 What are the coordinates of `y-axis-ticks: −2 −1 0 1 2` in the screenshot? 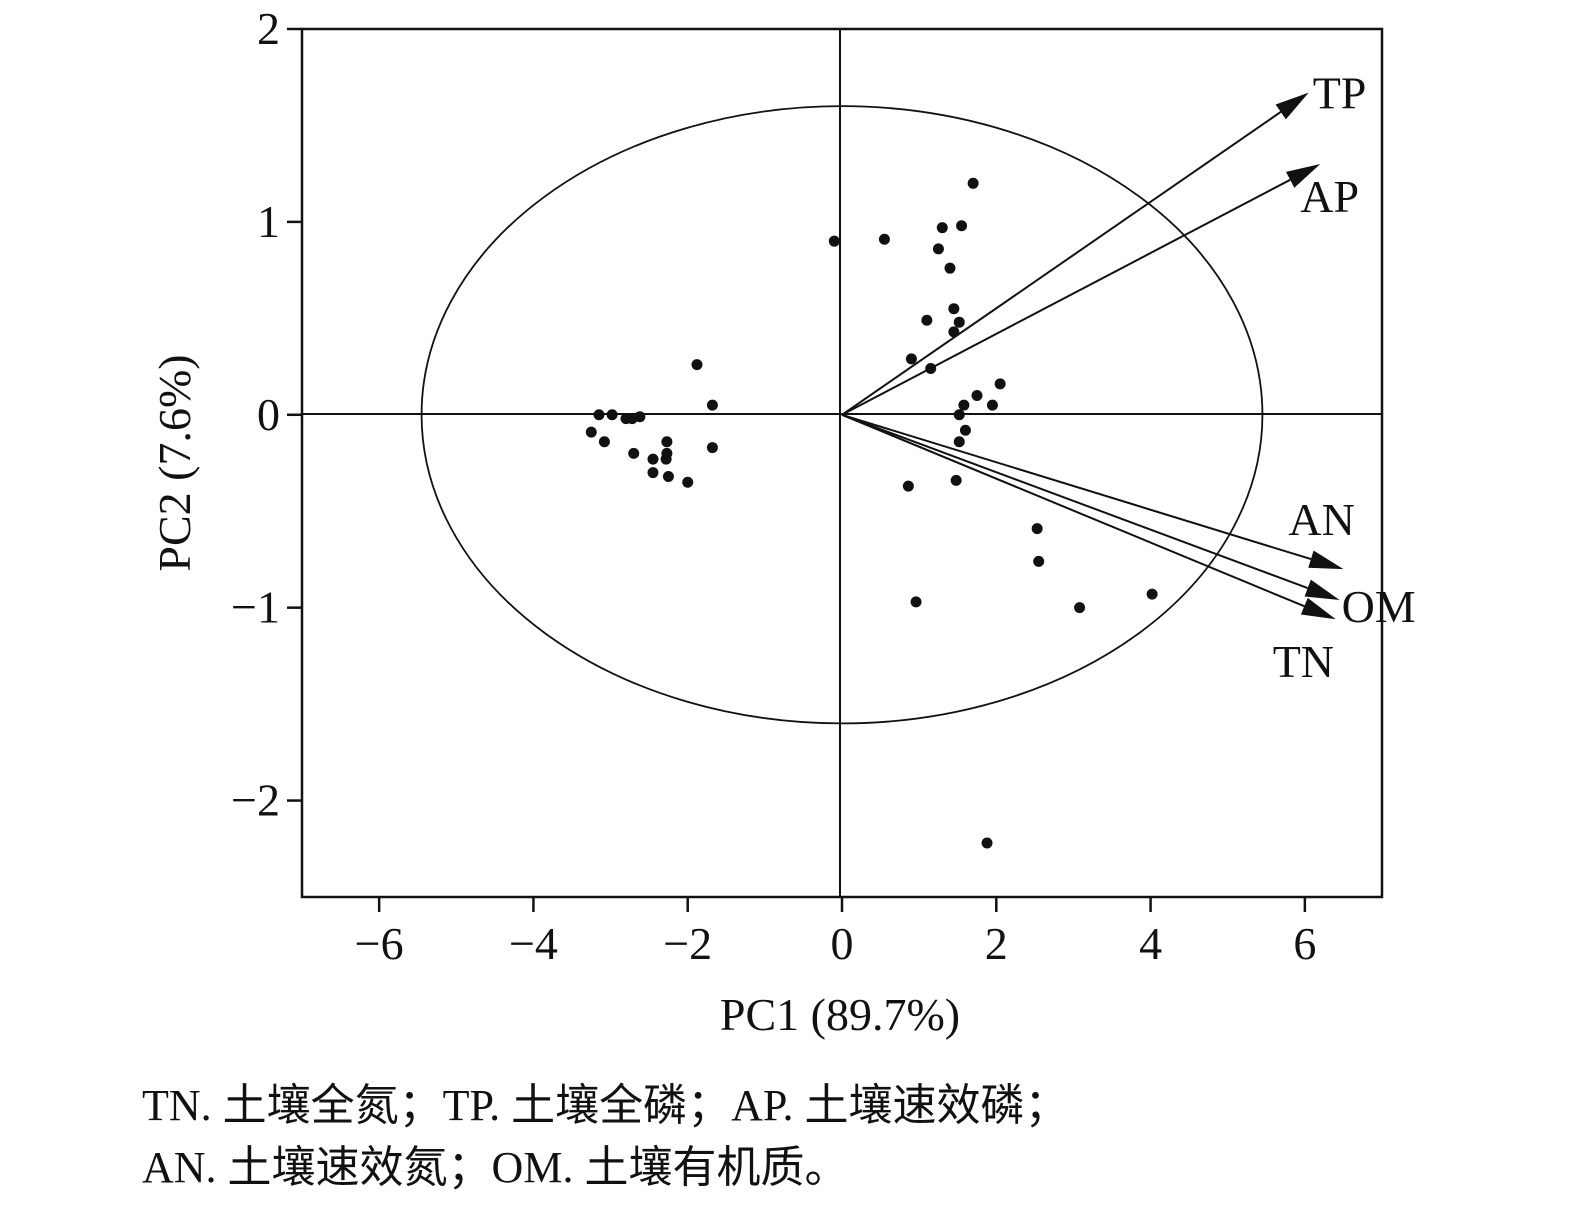 It's located at (266, 414).